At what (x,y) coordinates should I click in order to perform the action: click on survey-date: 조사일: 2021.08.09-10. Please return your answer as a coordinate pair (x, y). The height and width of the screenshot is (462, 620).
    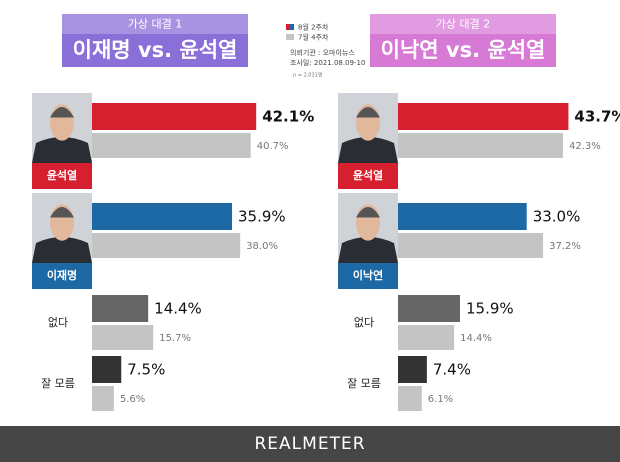
    Looking at the image, I should click on (327, 62).